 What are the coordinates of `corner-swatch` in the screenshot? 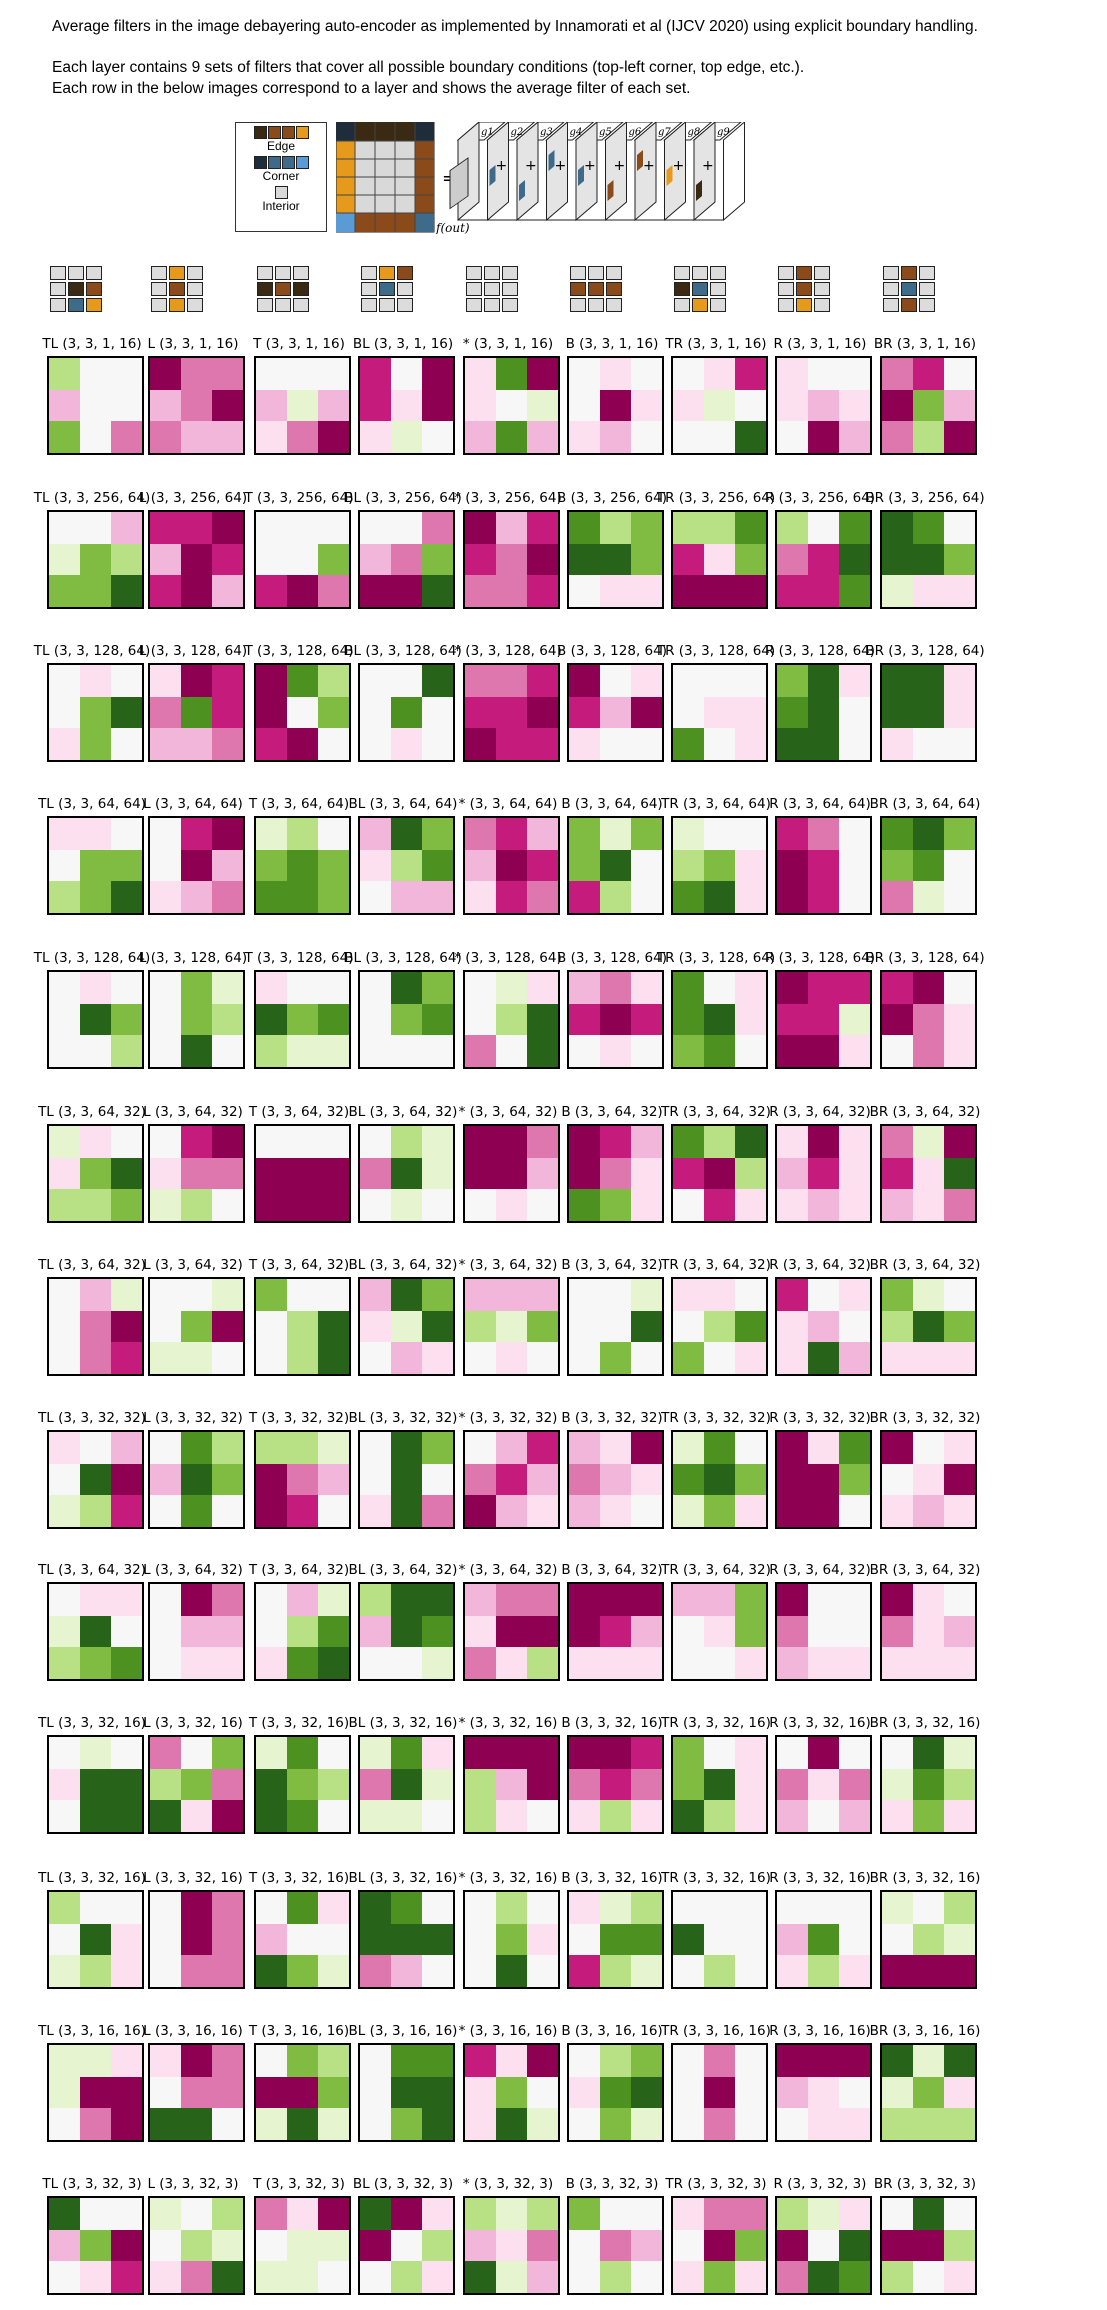 It's located at (302, 162).